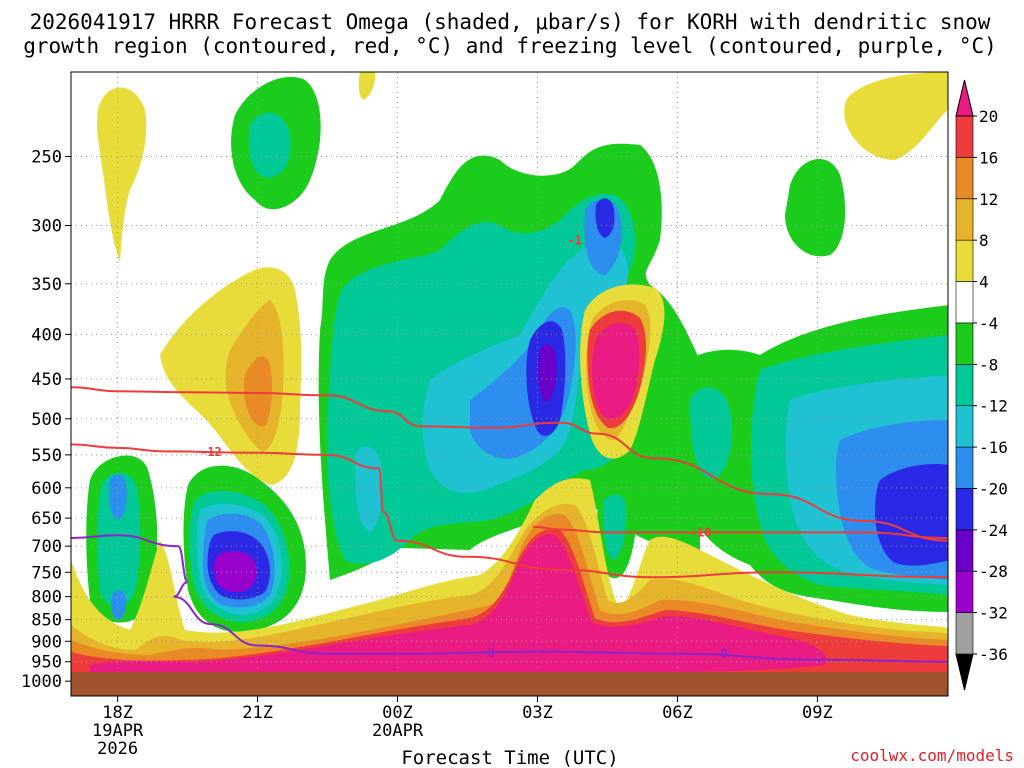  Describe the element at coordinates (993, 447) in the screenshot. I see `colorbar-label: -16` at that location.